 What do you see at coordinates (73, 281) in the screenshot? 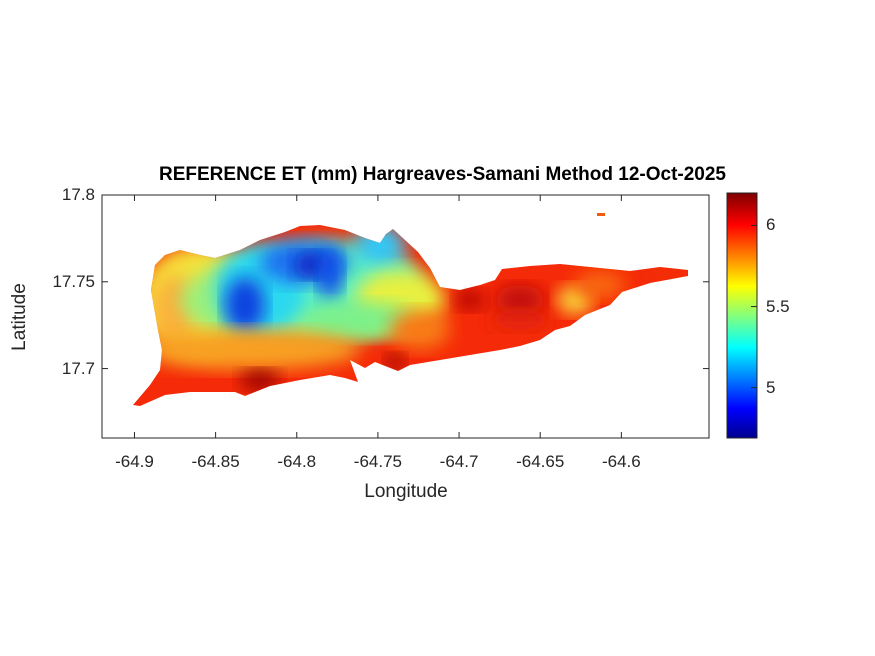
I see `y-tick-label: 17.75` at bounding box center [73, 281].